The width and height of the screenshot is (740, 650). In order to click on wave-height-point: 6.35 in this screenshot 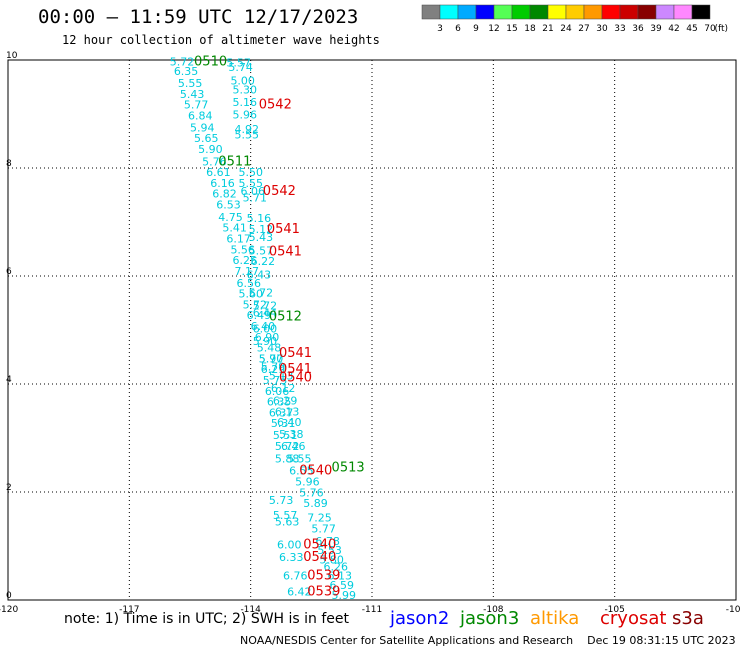, I will do `click(279, 402)`.